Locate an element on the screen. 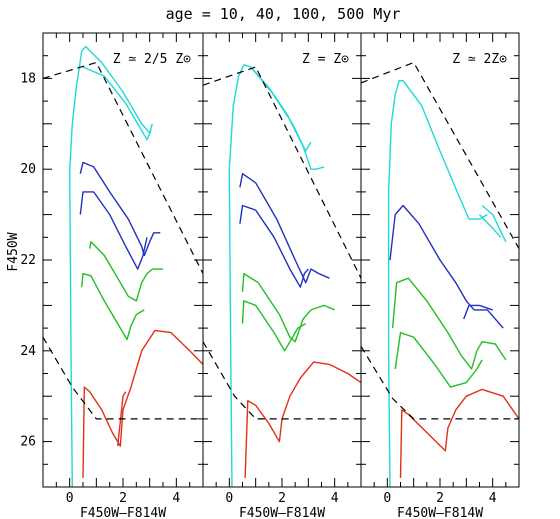 This screenshot has height=519, width=560. y-tick-label: 26 is located at coordinates (28, 442).